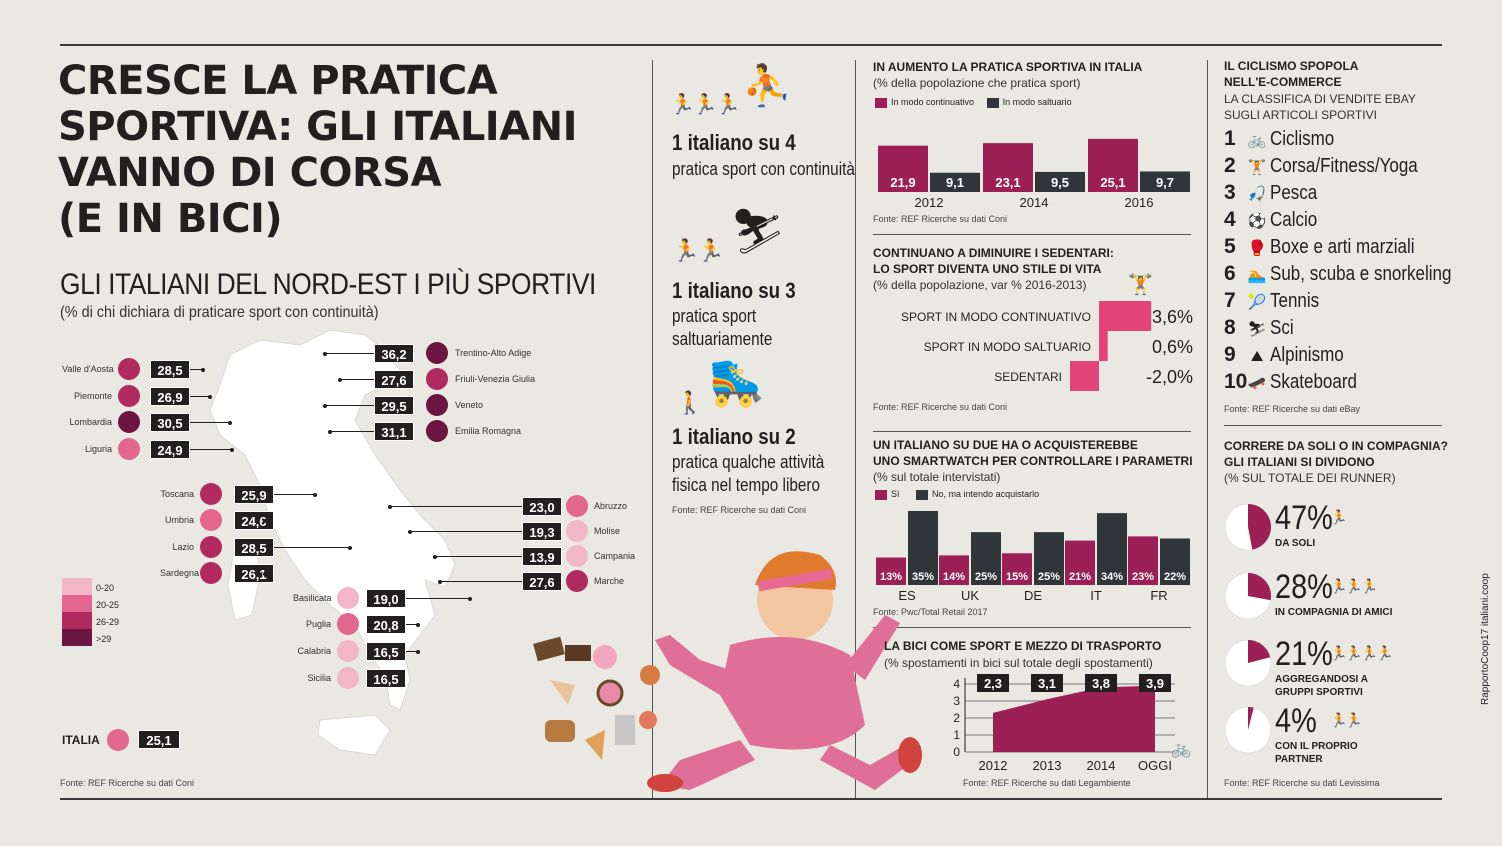 The image size is (1502, 846). What do you see at coordinates (1139, 202) in the screenshot?
I see `x-tick-label: 2016` at bounding box center [1139, 202].